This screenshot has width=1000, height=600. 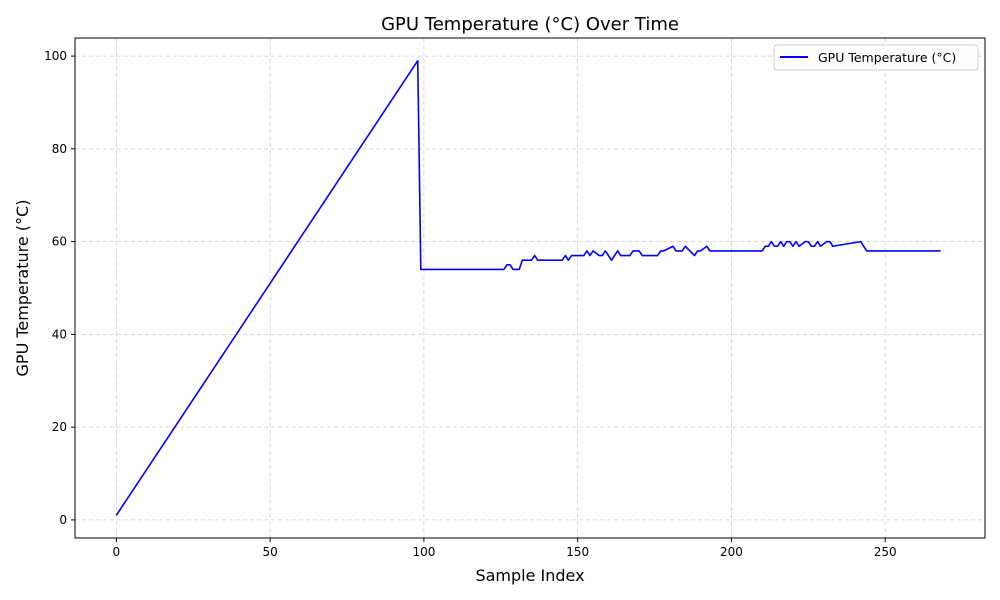 I want to click on x-axis-title: Sample Index, so click(x=529, y=575).